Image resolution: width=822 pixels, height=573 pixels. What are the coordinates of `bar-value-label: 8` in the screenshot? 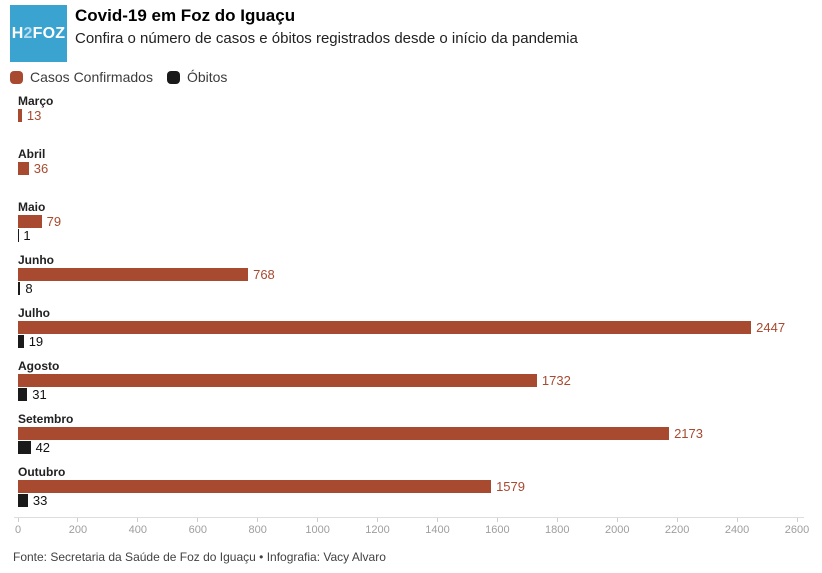 It's located at (29, 288).